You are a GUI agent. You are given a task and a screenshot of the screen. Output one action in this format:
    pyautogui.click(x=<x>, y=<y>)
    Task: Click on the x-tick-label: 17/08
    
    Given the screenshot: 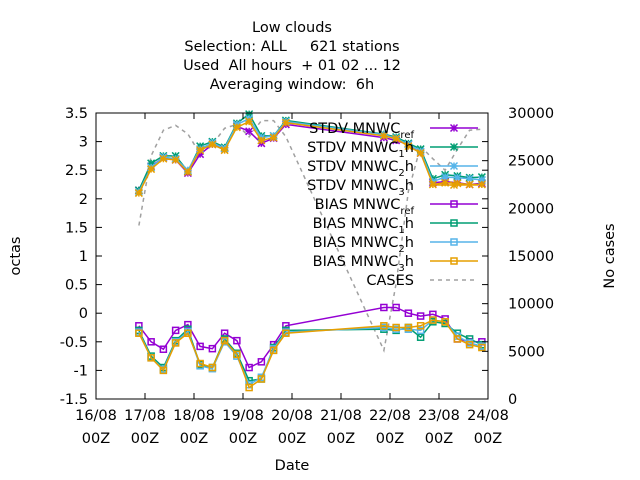 What is the action you would take?
    pyautogui.click(x=145, y=416)
    